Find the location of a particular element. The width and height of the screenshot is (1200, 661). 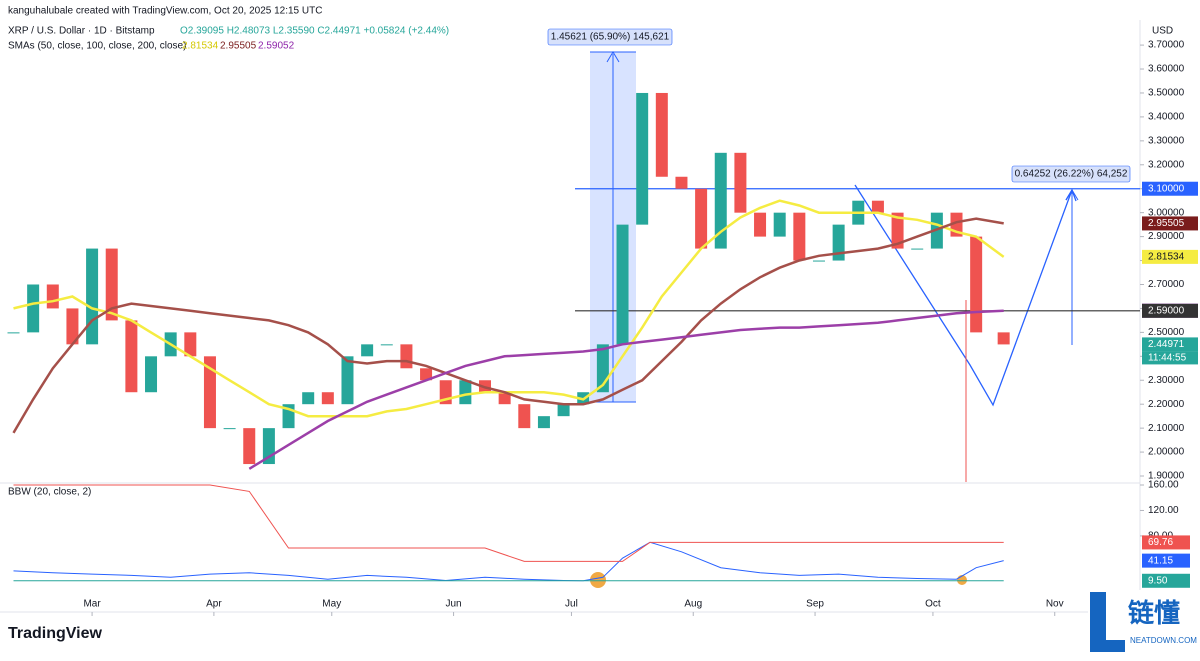

y-tick-label: 2.10000 is located at coordinates (1166, 428).